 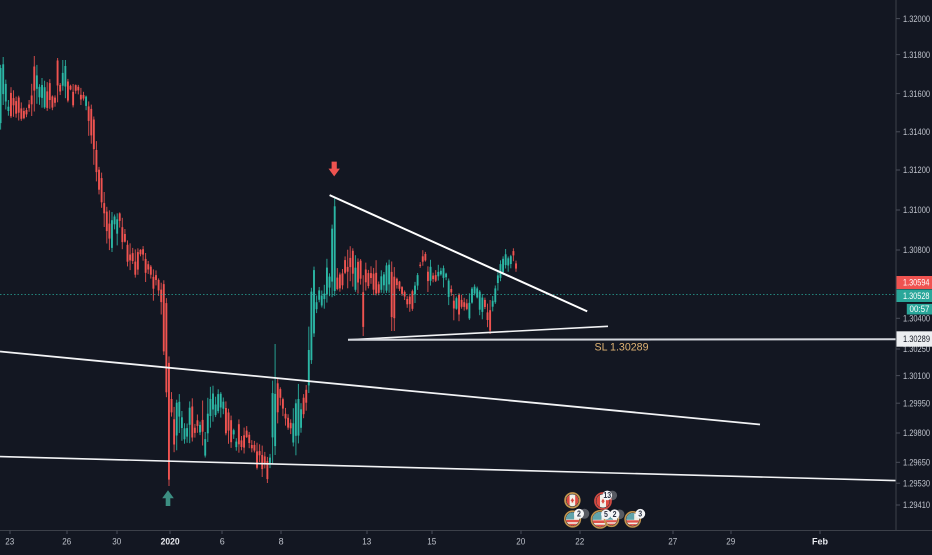 I want to click on svg-text: 1.31000, so click(x=916, y=210).